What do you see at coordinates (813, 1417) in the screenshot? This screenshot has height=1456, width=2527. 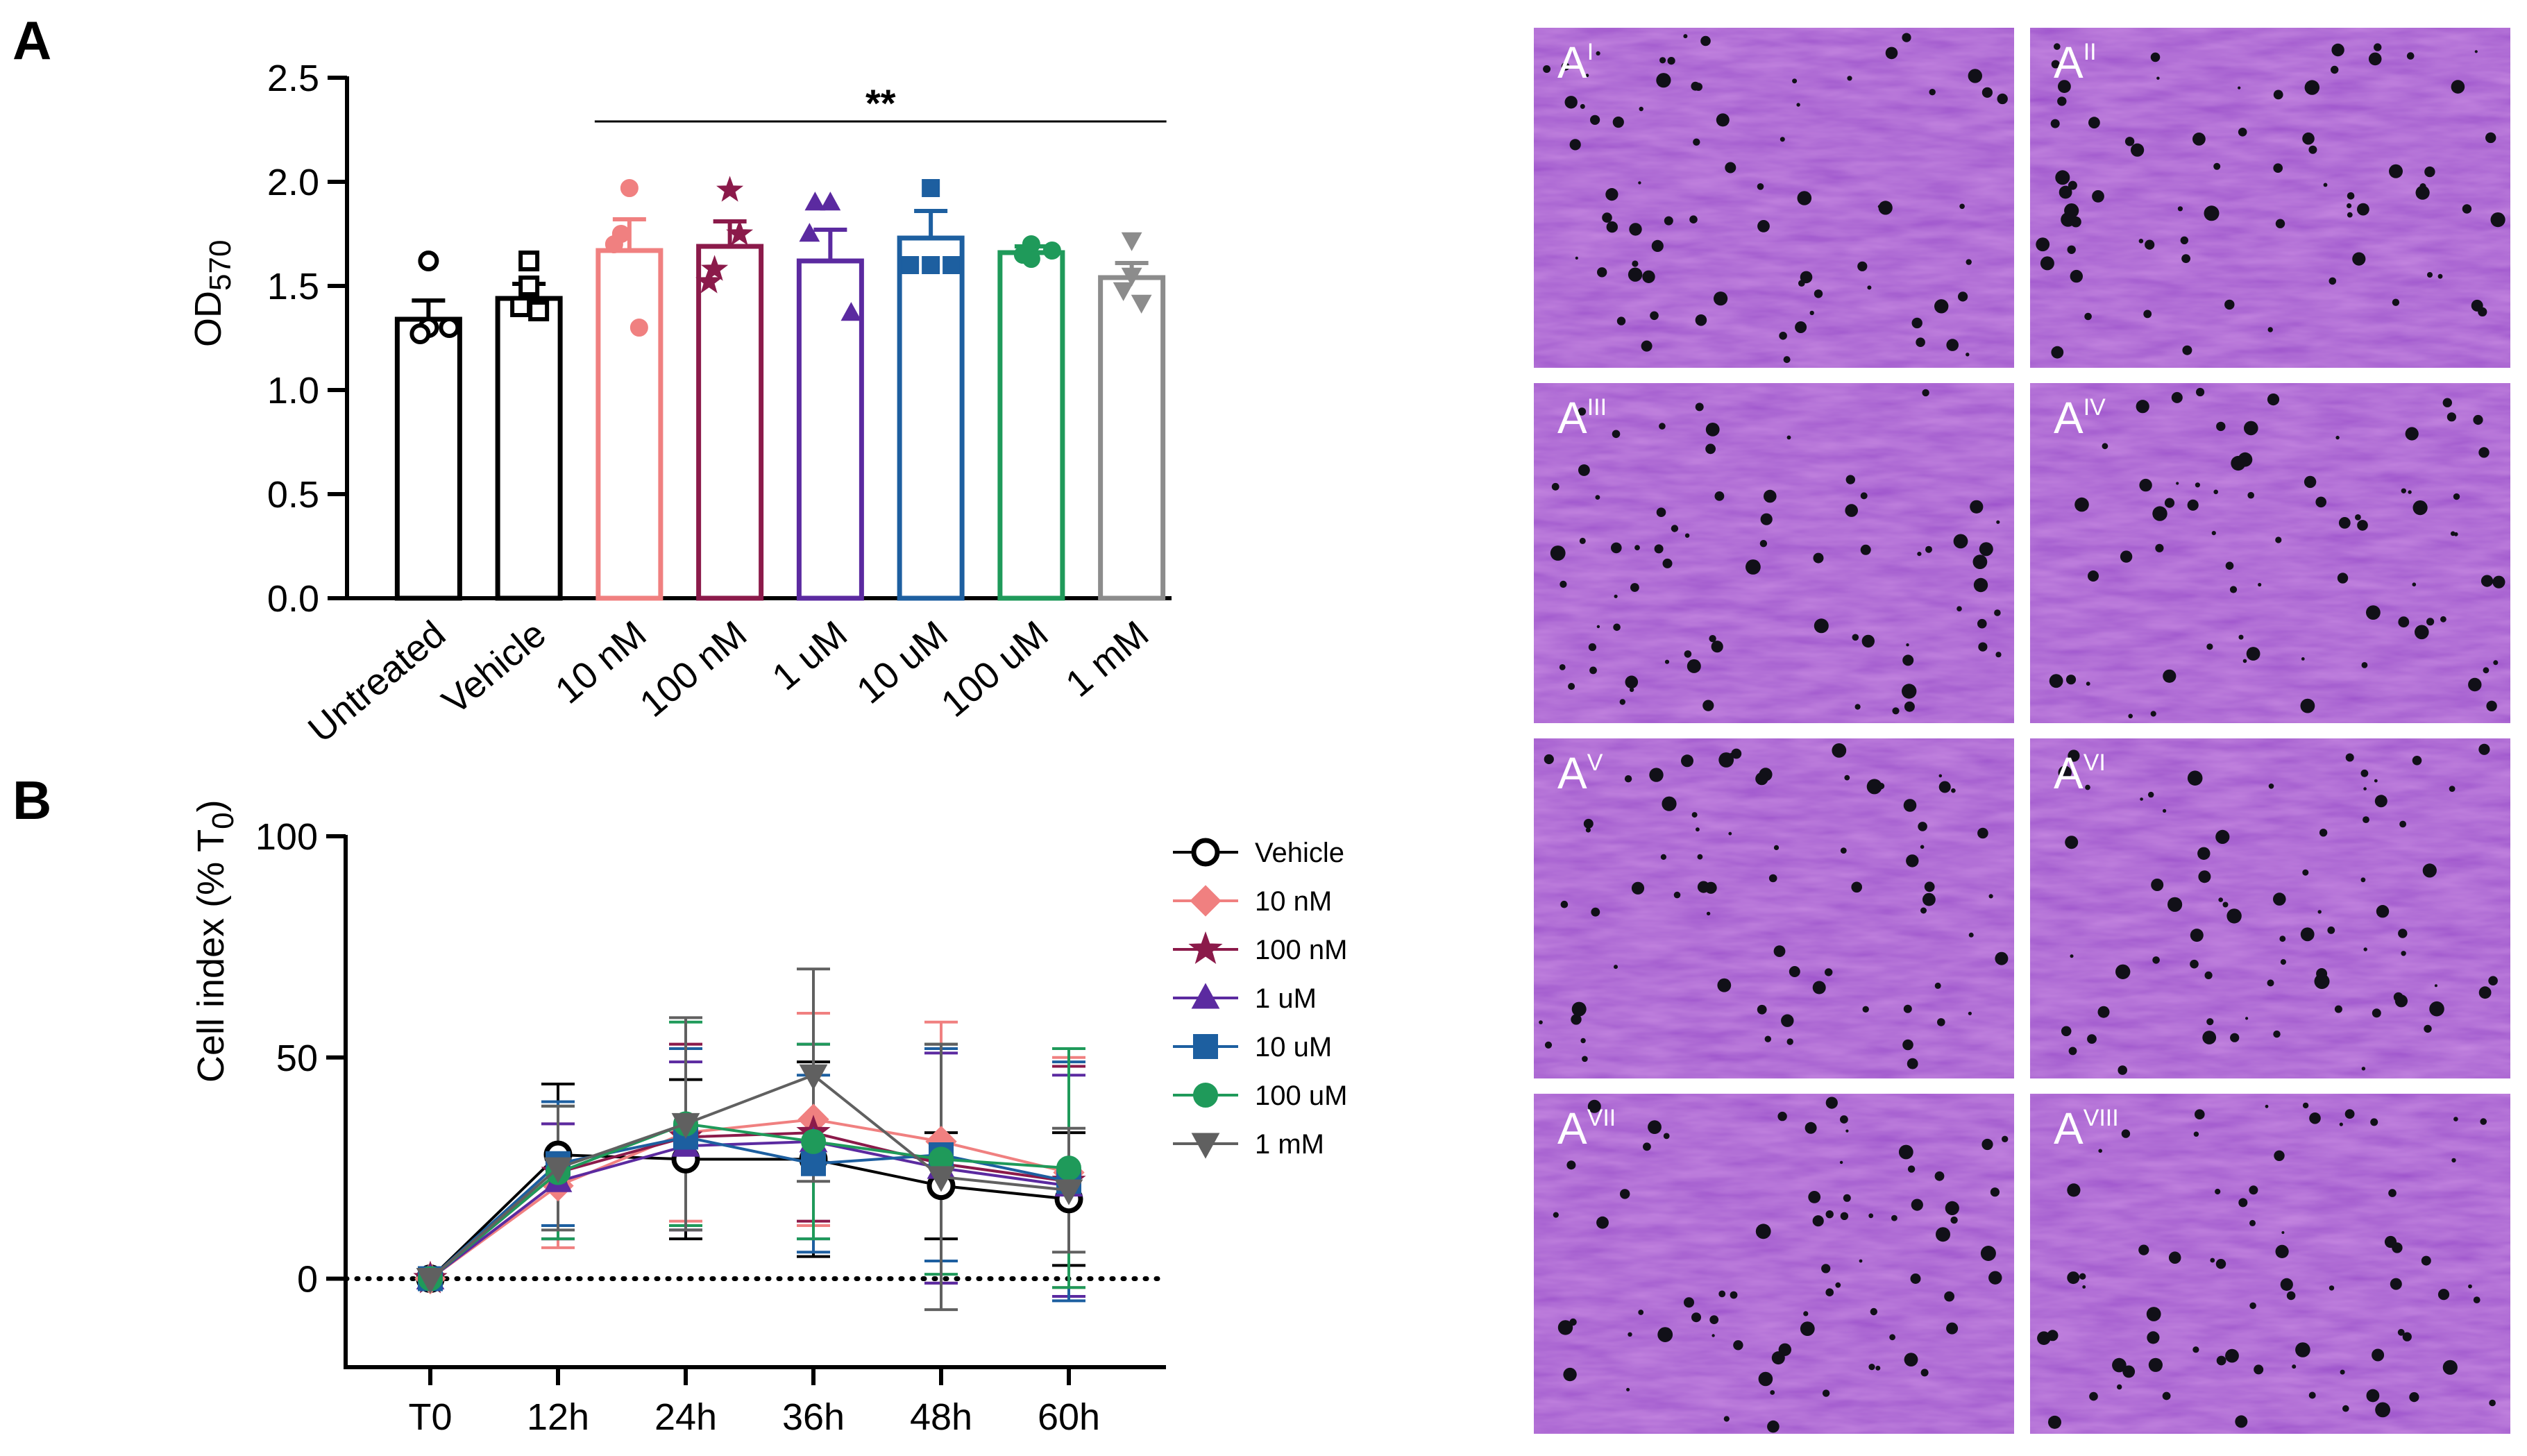 I see `x-tick-label: 36h` at bounding box center [813, 1417].